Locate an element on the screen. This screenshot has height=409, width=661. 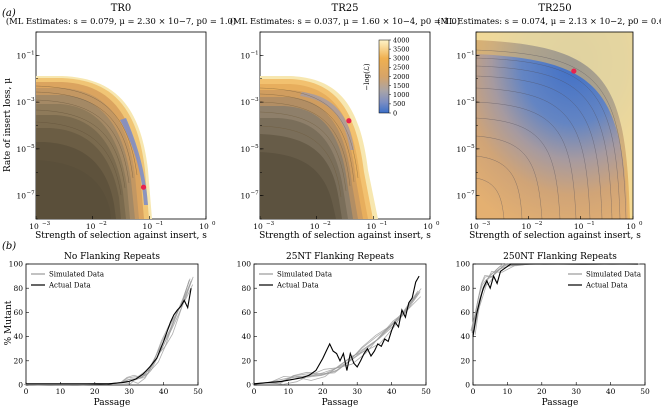
x-tick-exponent: −3 is located at coordinates (46, 224).